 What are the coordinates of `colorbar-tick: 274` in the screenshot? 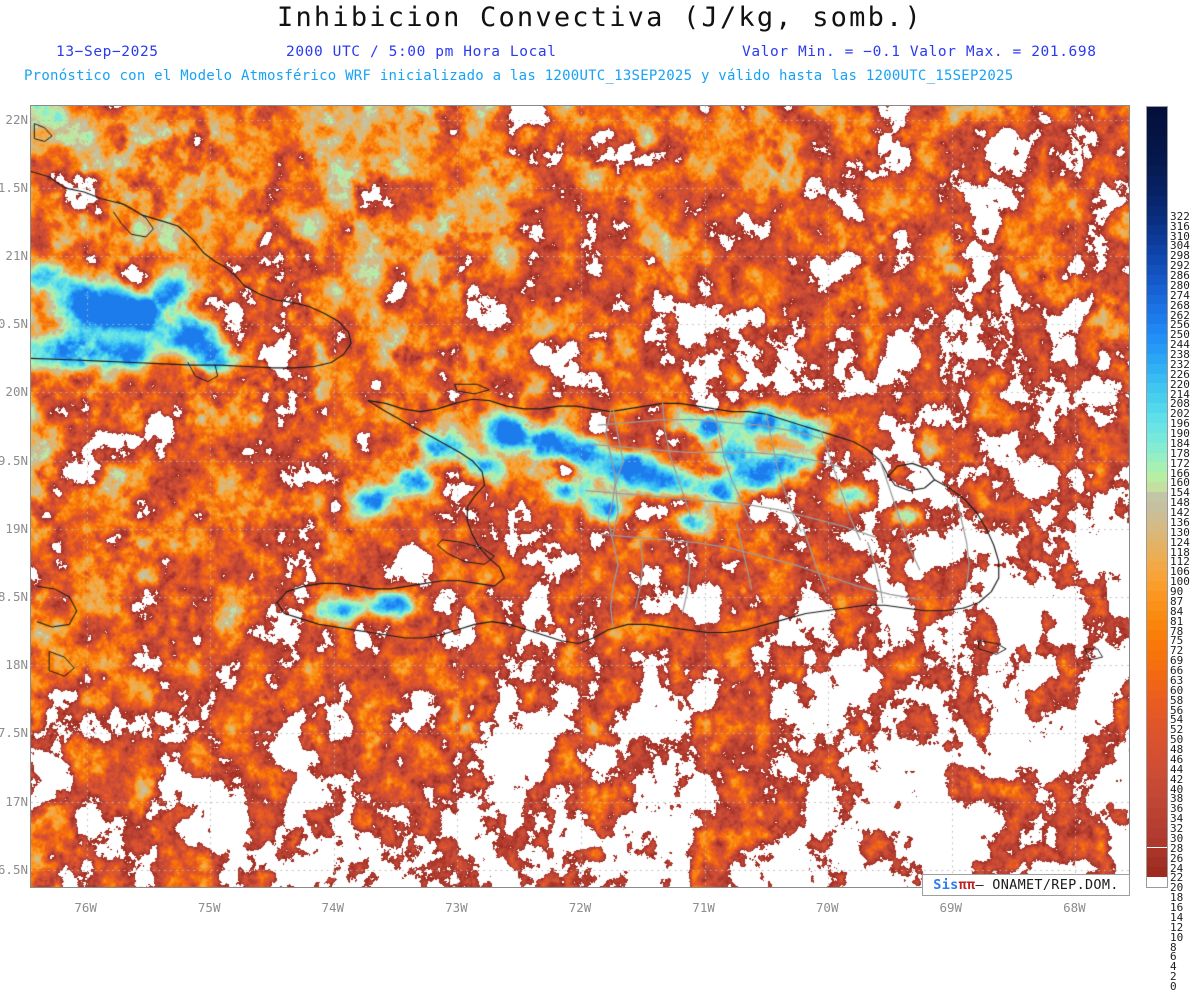 It's located at (1180, 295).